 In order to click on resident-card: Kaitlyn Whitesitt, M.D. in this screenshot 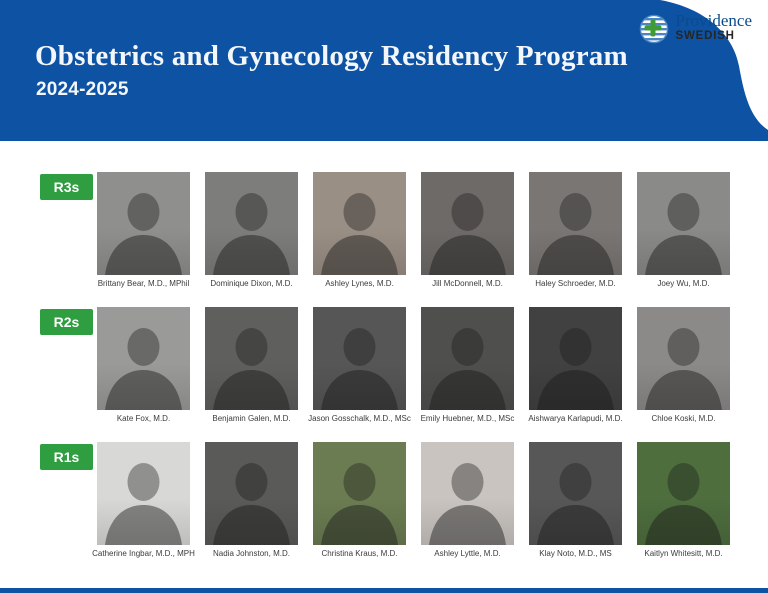, I will do `click(683, 507)`.